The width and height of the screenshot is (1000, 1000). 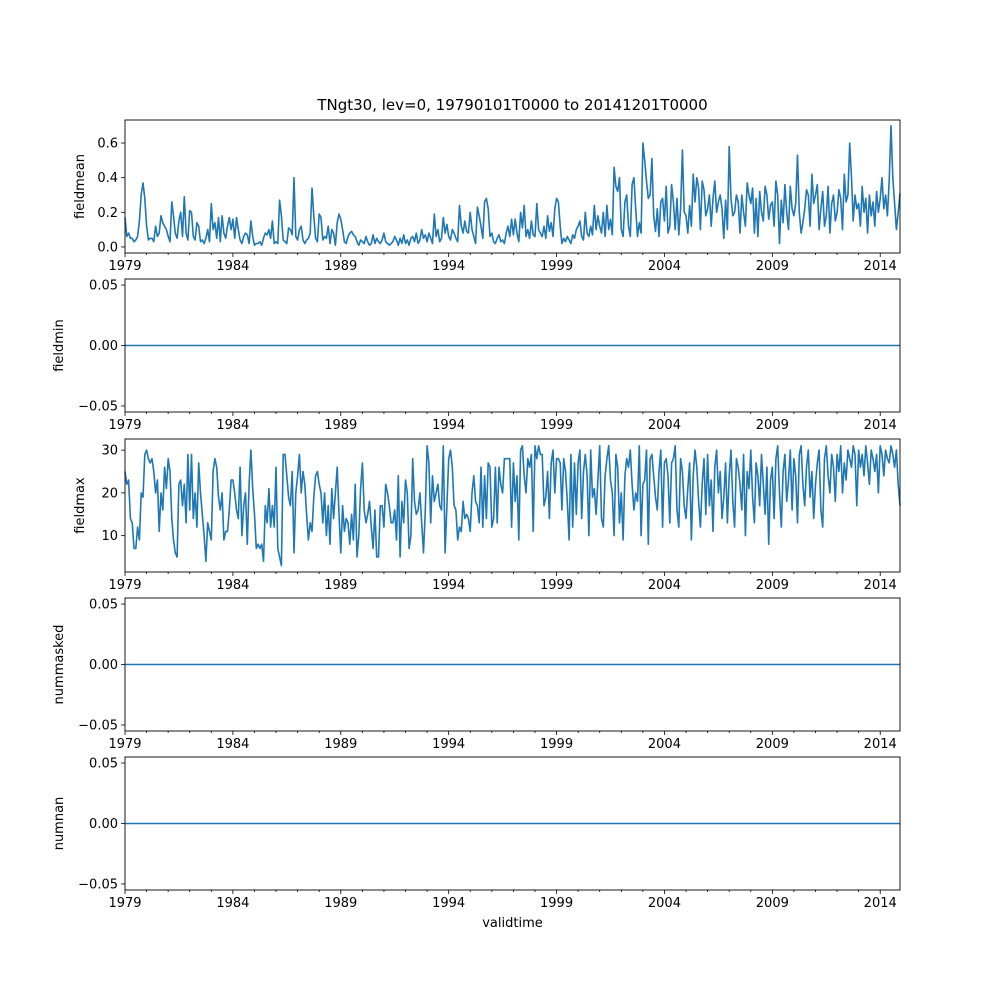 I want to click on y-tick-label: 0.0, so click(x=107, y=247).